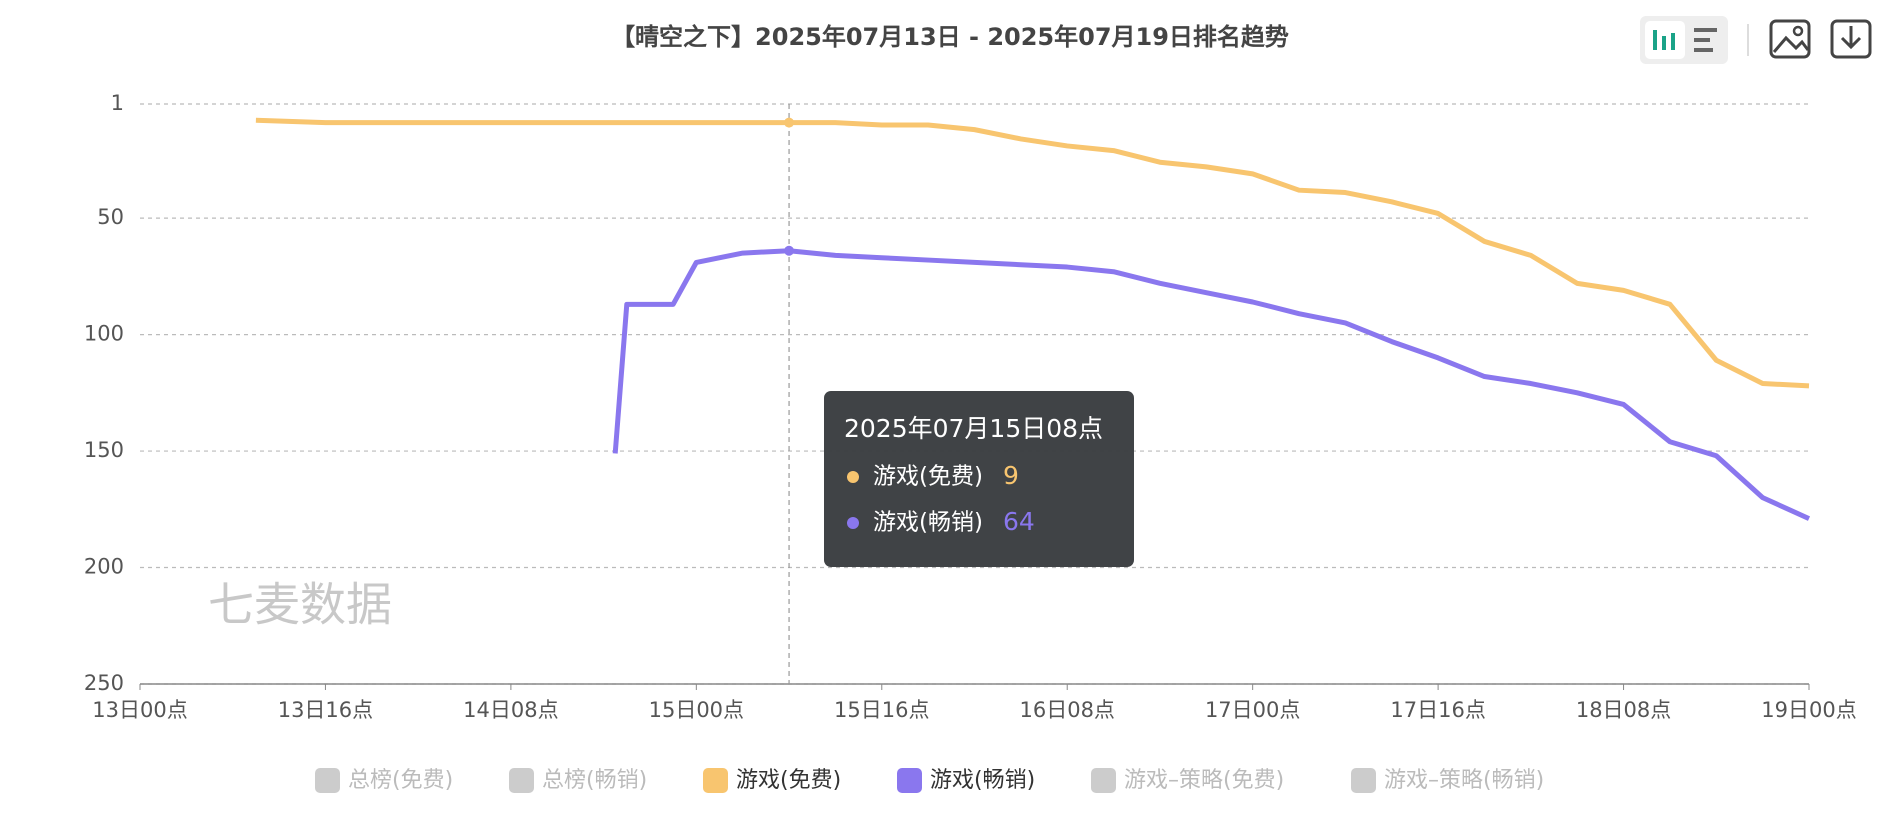  I want to click on legend-item: 游戏–策略(免费), so click(1187, 780).